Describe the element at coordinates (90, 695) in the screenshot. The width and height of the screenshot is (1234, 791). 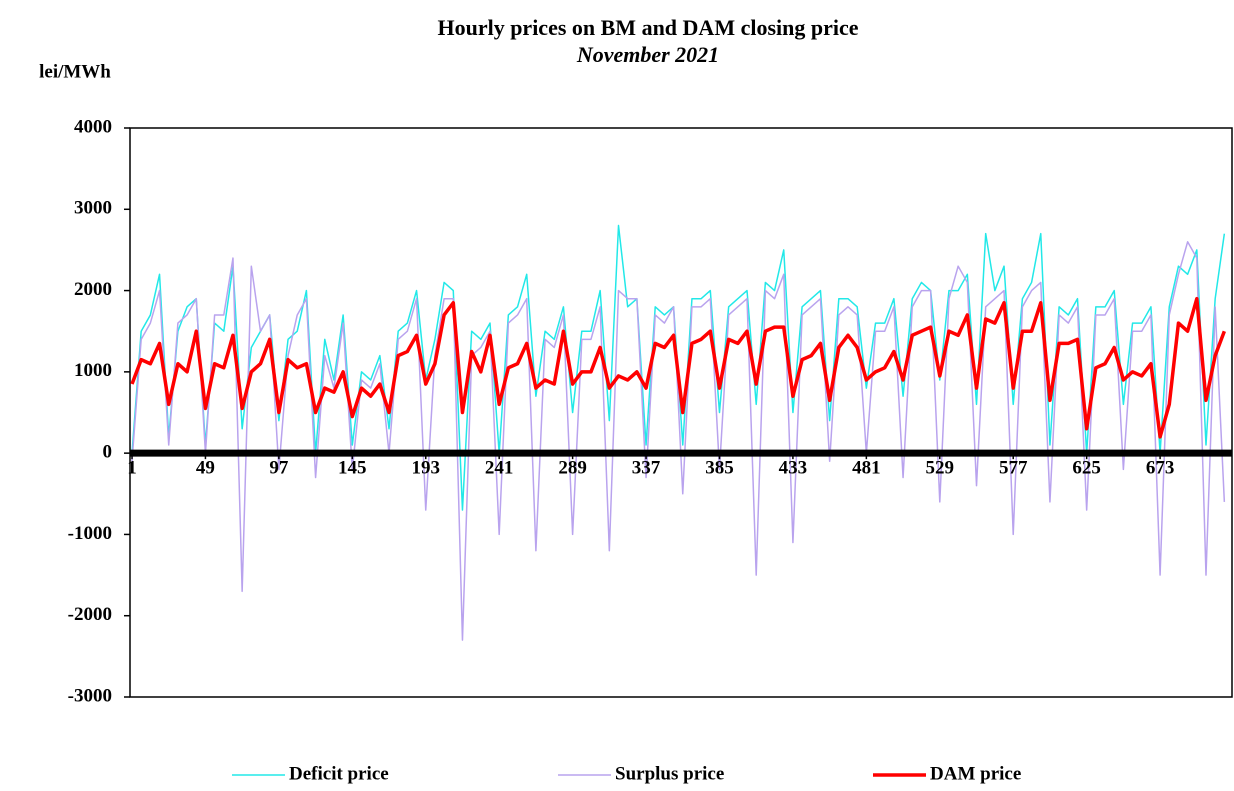
I see `y-tick-label: -3000` at that location.